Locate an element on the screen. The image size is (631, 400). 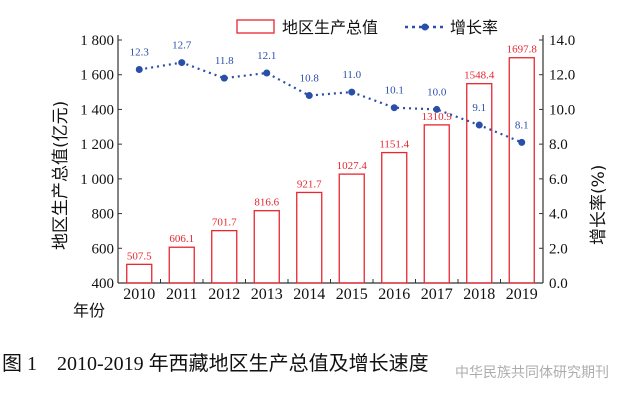
y-tick-label: 1 800 is located at coordinates (97, 41).